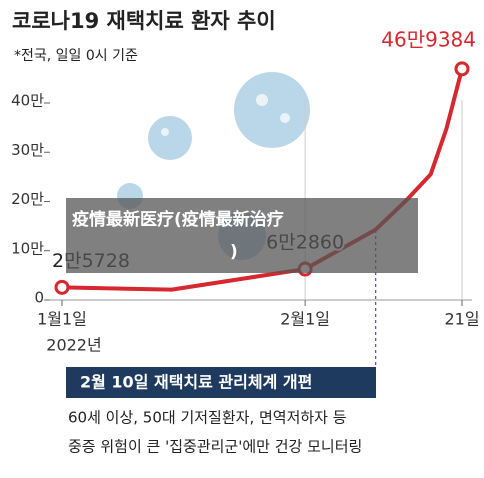 This screenshot has height=478, width=484. Describe the element at coordinates (225, 115) in the screenshot. I see `virus-spots` at that location.